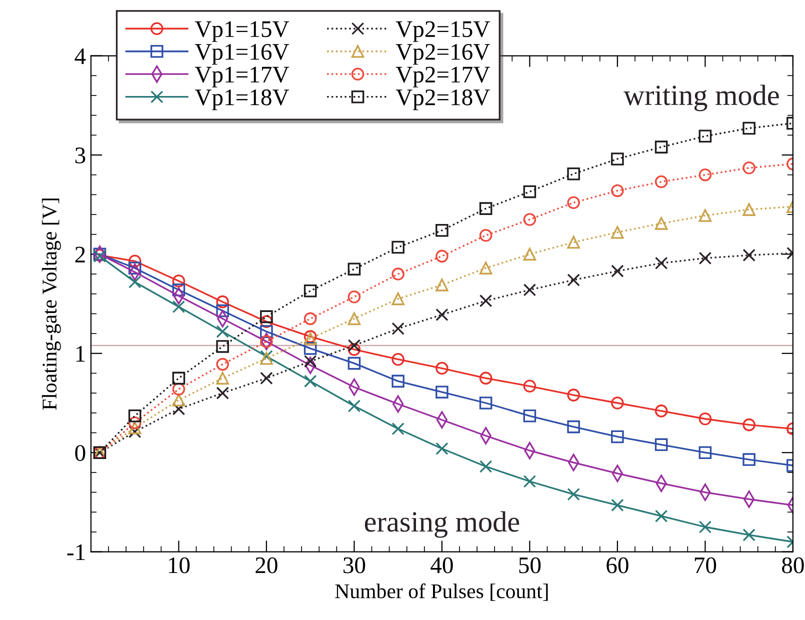 This screenshot has width=805, height=620. I want to click on legend-label: Vp1=17V, so click(242, 77).